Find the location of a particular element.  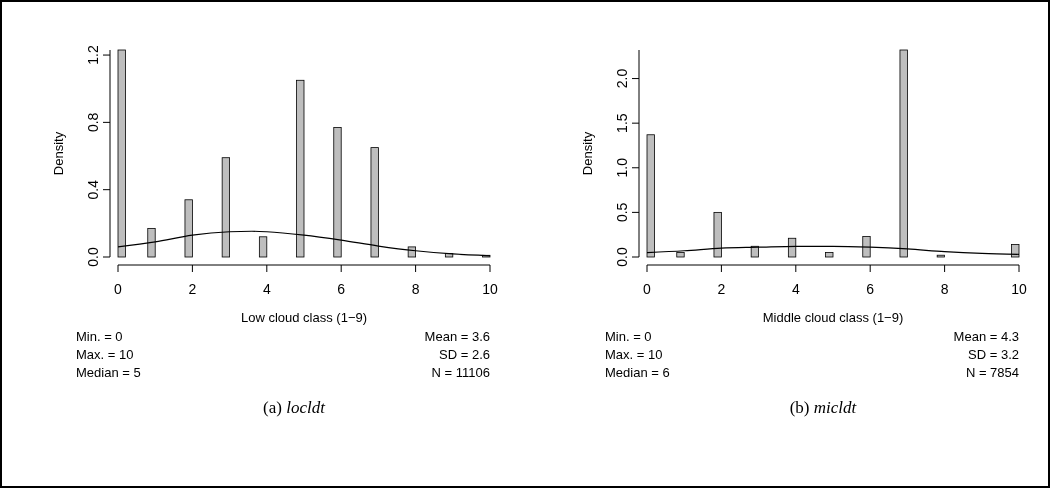

text: Mean = 4.3 is located at coordinates (986, 336).